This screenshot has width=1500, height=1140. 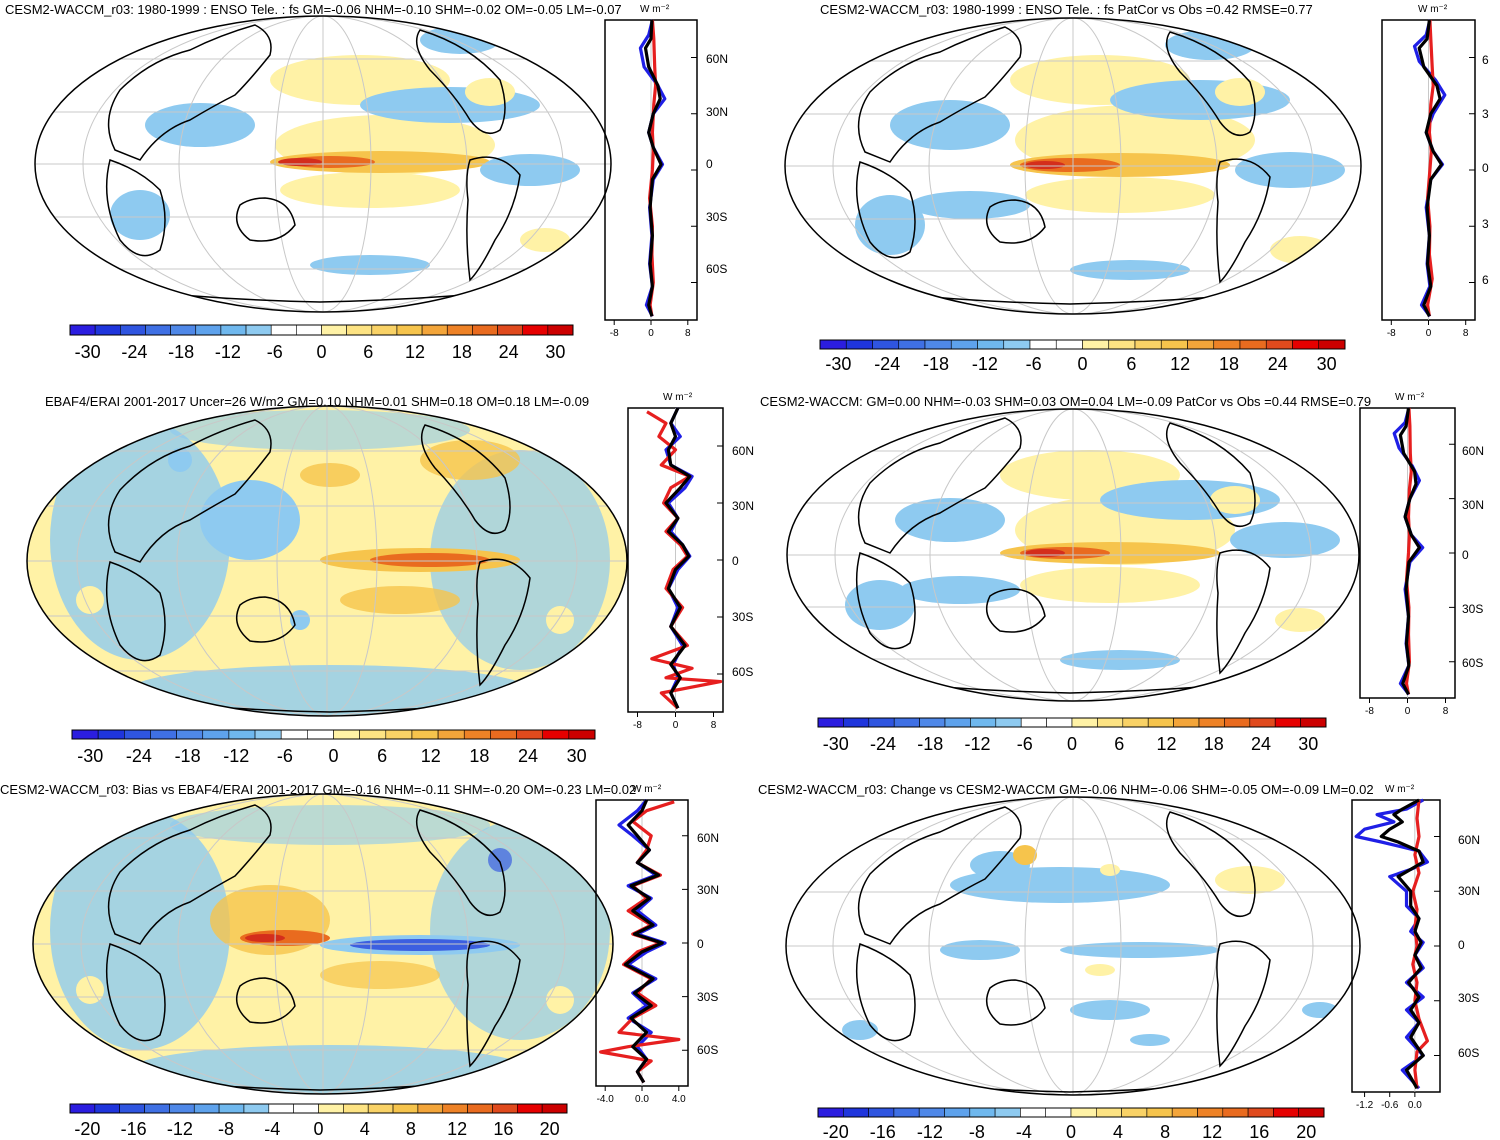 What do you see at coordinates (330, 949) in the screenshot?
I see `panel-5-anomaly-field` at bounding box center [330, 949].